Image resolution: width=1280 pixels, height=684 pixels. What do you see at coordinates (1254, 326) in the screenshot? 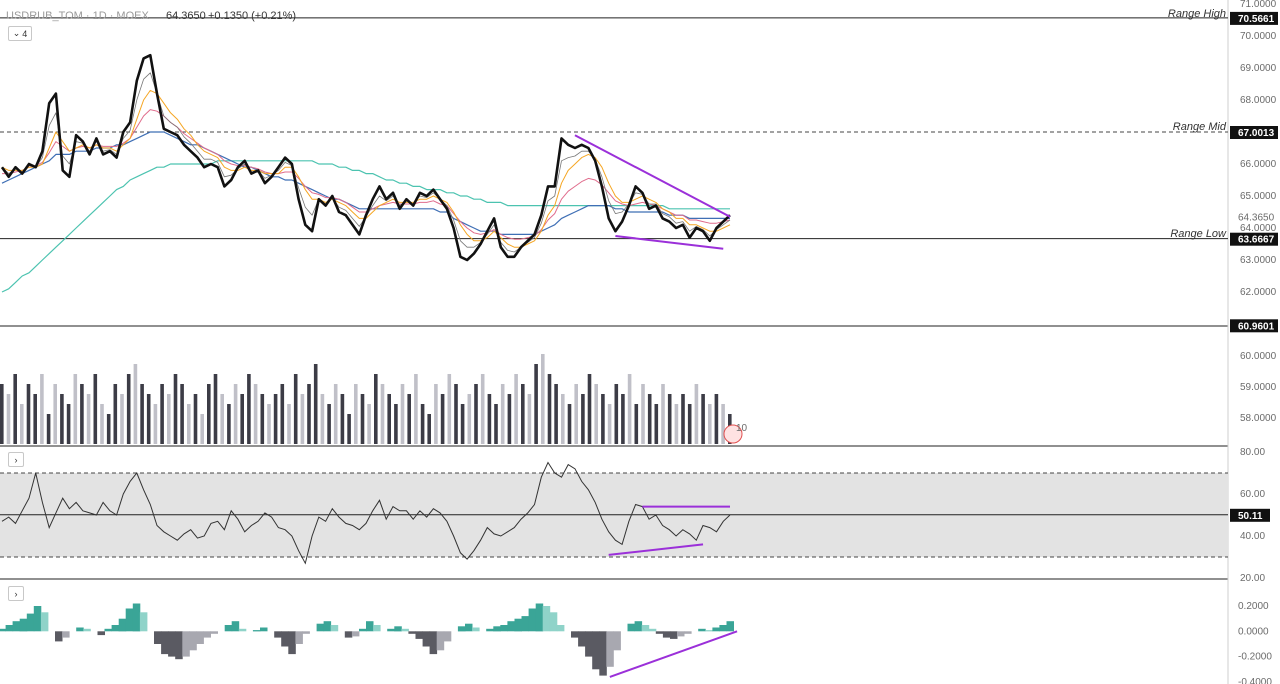
I see `price-axis-badge: 60.9601` at bounding box center [1254, 326].